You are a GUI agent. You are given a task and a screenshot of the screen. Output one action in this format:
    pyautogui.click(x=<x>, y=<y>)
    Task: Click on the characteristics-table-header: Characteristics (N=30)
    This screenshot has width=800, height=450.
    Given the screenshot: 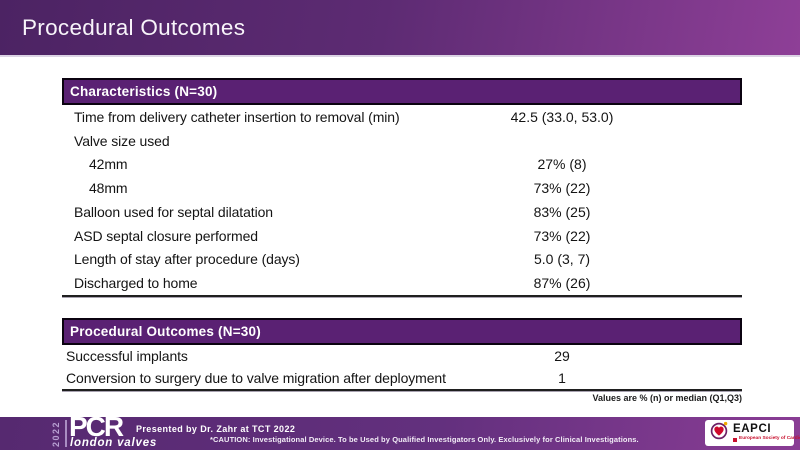 What is the action you would take?
    pyautogui.click(x=402, y=91)
    